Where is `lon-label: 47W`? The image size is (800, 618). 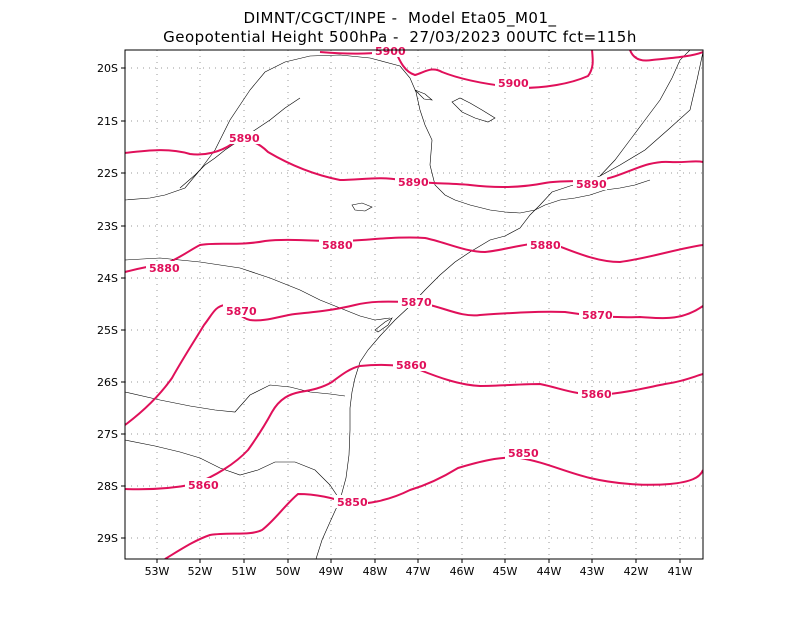
lon-label: 47W is located at coordinates (418, 571).